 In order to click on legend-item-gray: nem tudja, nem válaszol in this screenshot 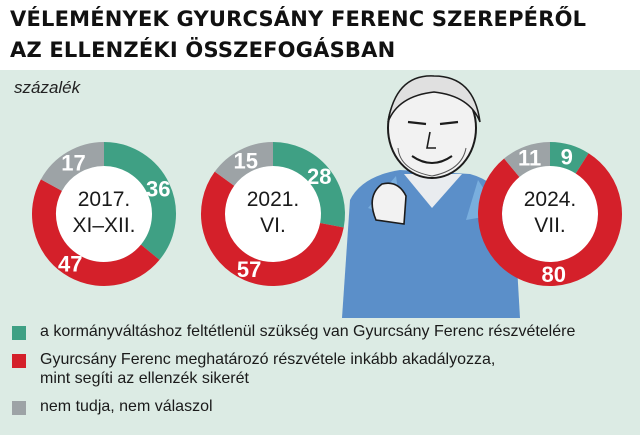, I will do `click(322, 406)`.